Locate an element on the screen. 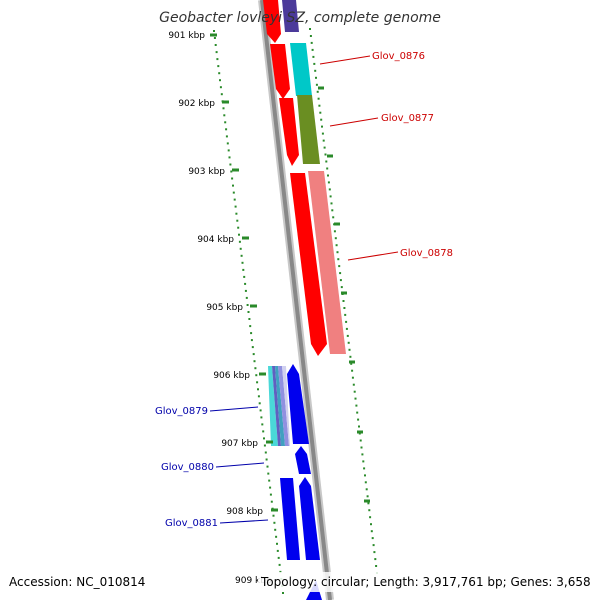  callout-line-glov0877 is located at coordinates (354, 122).